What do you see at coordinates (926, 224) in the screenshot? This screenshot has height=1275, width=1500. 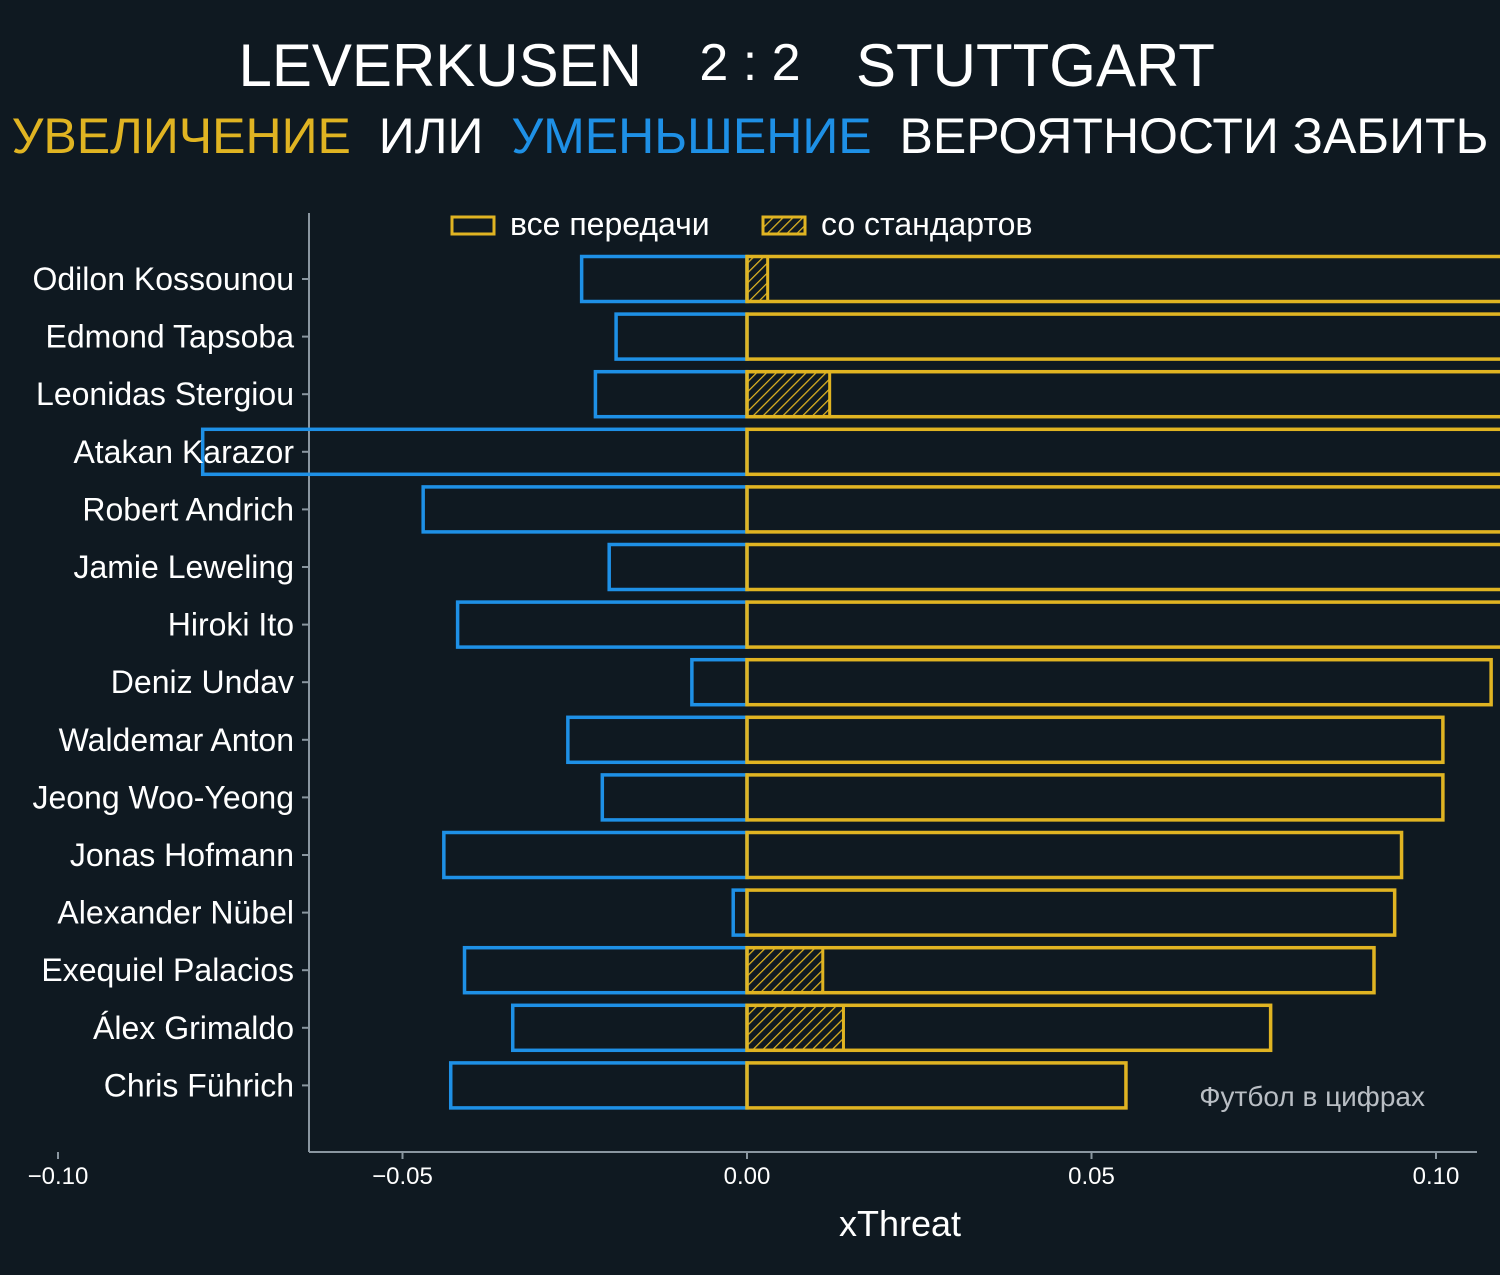 I see `legend-set-pieces-label: со стандартов` at bounding box center [926, 224].